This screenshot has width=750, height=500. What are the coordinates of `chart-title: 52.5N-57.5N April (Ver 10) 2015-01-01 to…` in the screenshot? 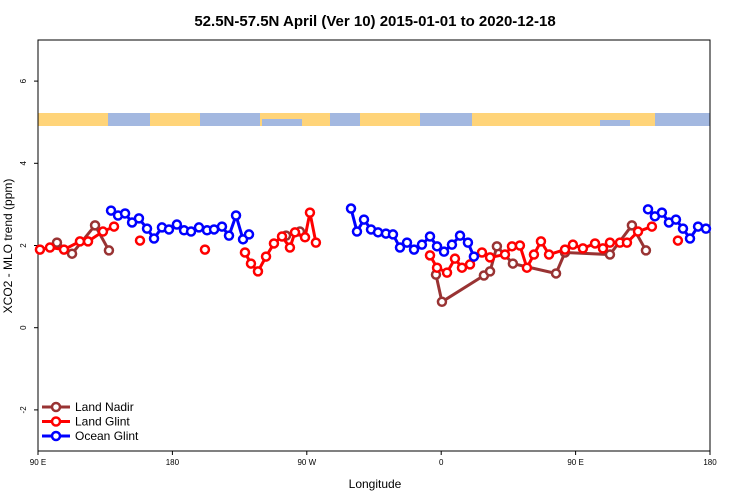 It's located at (374, 21).